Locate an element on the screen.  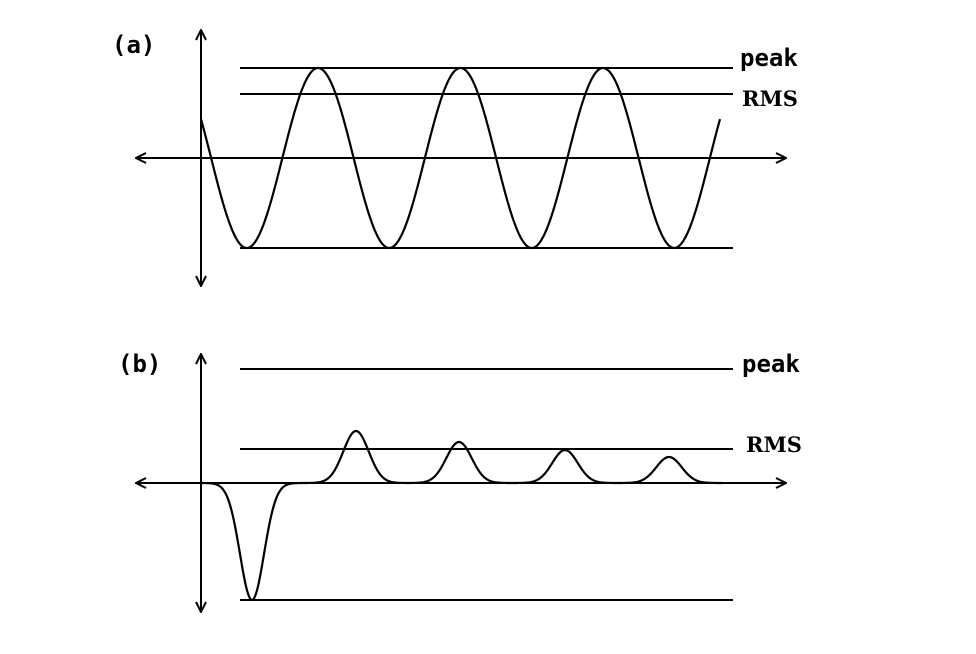
panel-a-peak-label: peak is located at coordinates (769, 58).